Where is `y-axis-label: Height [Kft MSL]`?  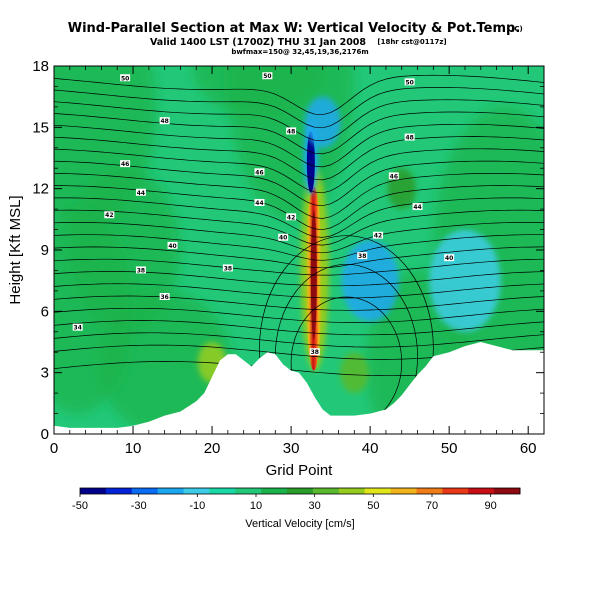 y-axis-label: Height [Kft MSL] is located at coordinates (15, 249).